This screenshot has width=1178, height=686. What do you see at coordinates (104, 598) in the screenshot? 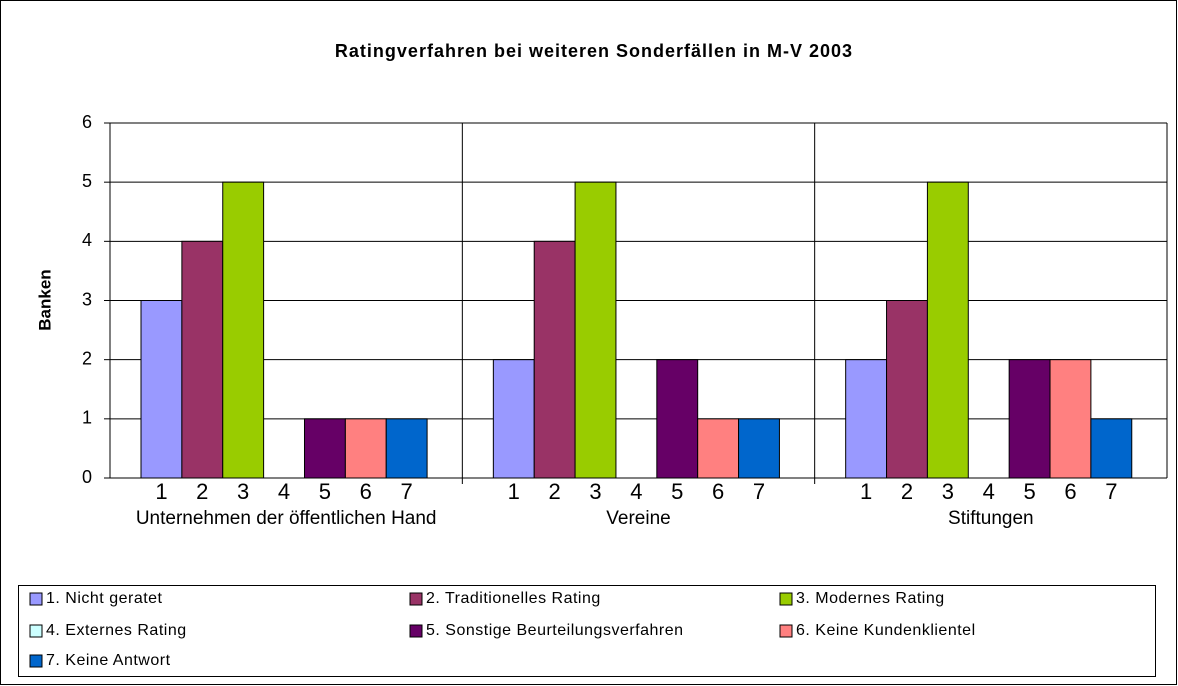
I see `legend-label: 1. Nicht geratet` at bounding box center [104, 598].